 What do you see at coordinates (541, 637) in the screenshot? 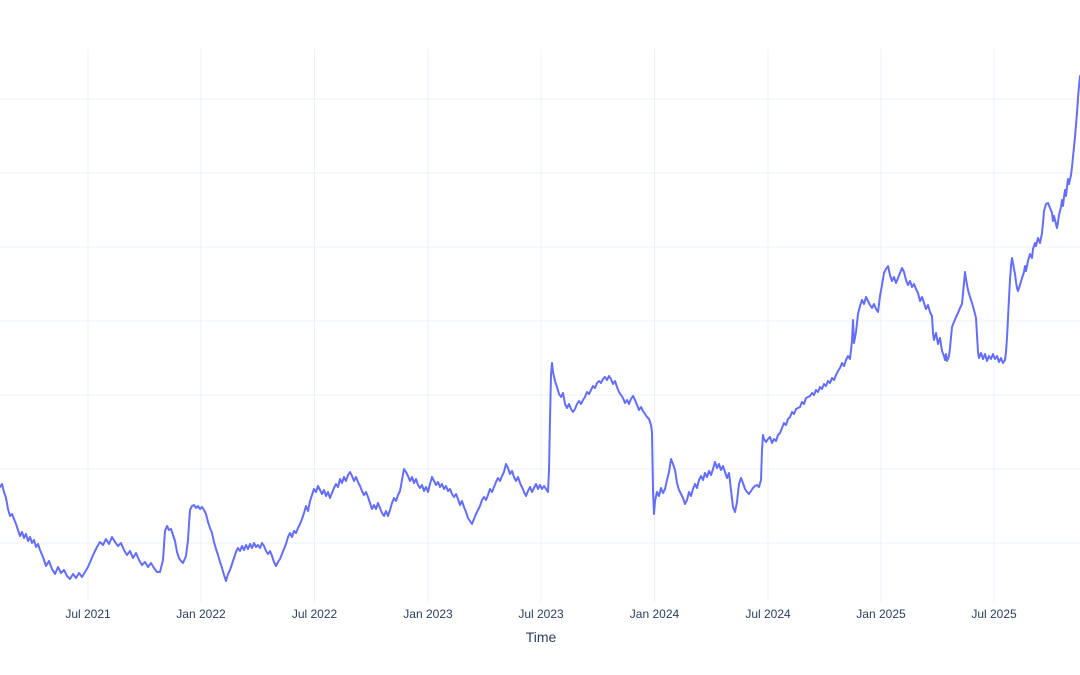
I see `x-axis-title: Time` at bounding box center [541, 637].